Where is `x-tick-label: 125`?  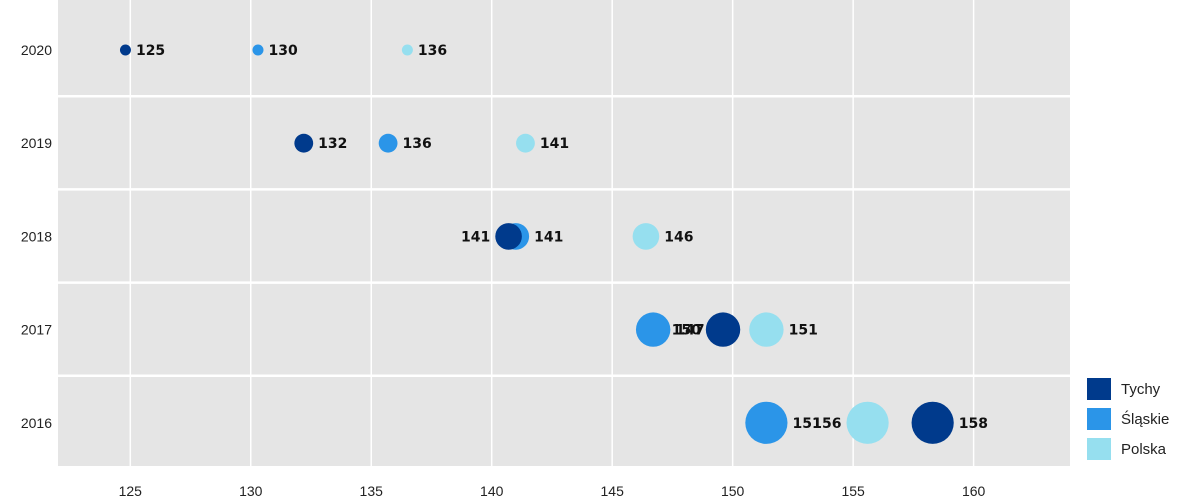
x-tick-label: 125 is located at coordinates (131, 491).